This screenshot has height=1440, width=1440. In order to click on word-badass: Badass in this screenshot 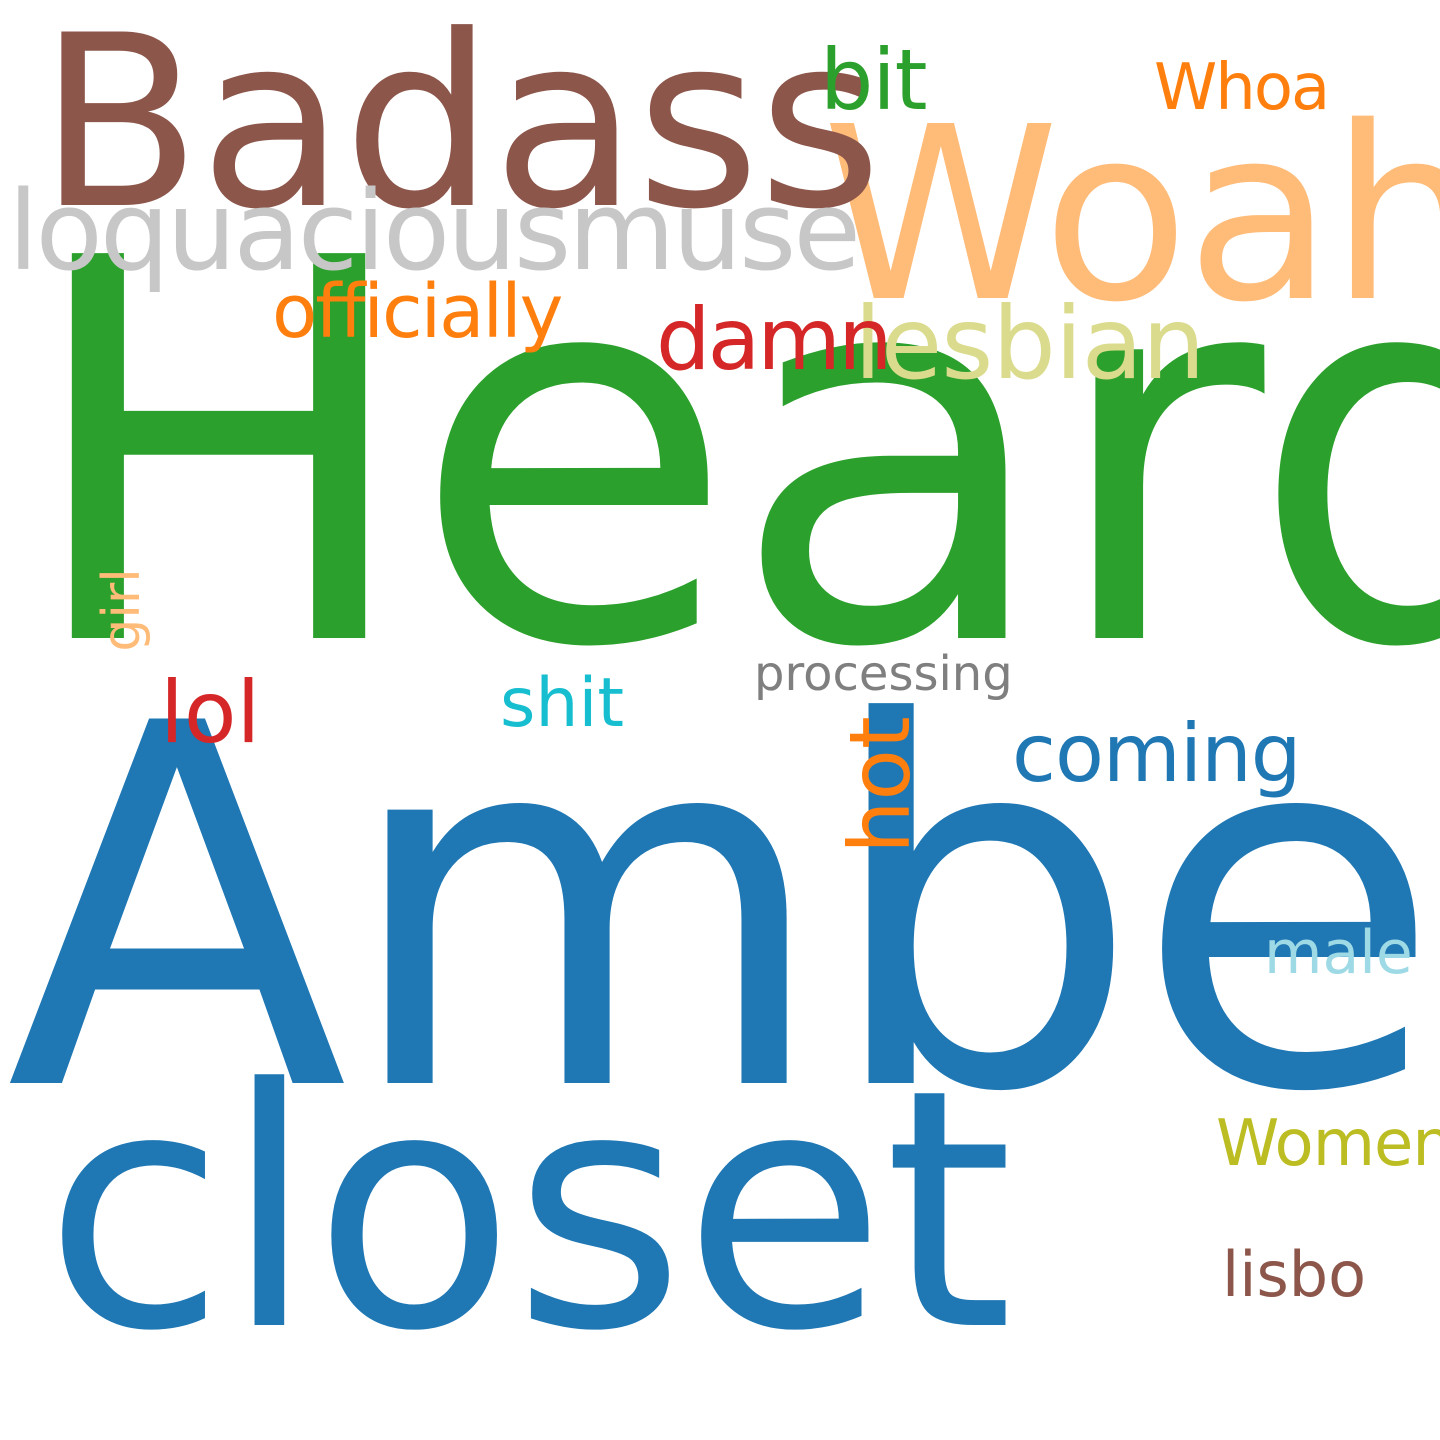, I will do `click(460, 131)`.